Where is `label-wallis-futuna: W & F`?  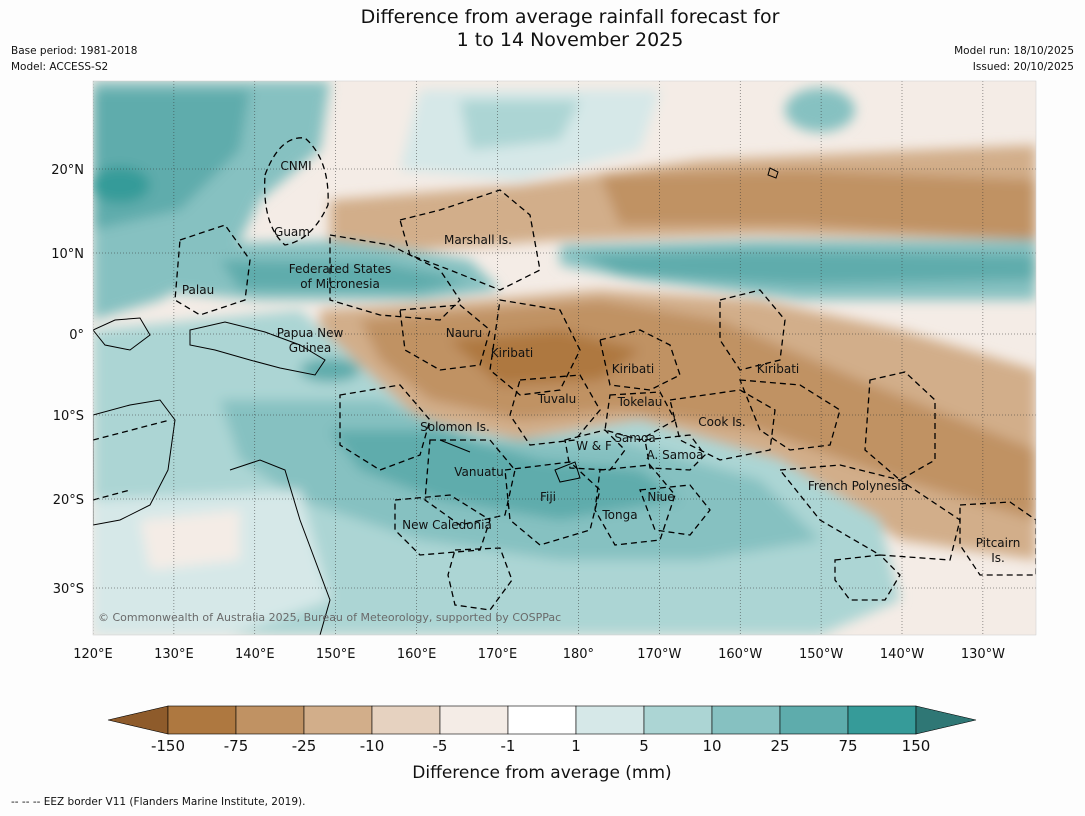
label-wallis-futuna: W & F is located at coordinates (594, 446).